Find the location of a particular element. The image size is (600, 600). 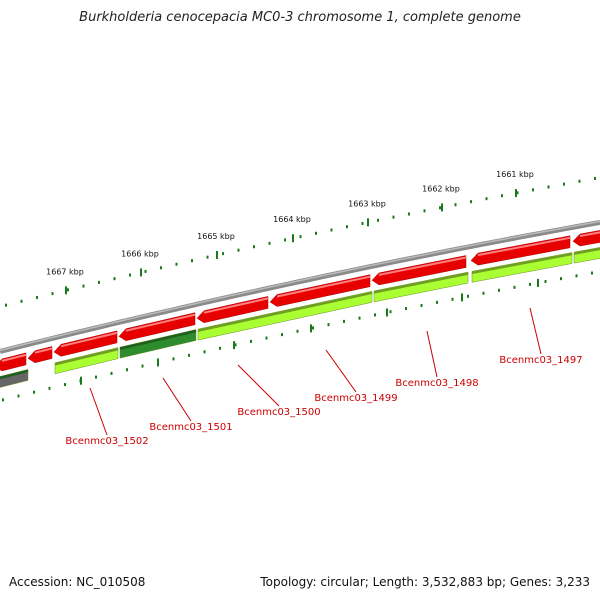

scale-tick-label: 1663 kbp is located at coordinates (367, 203).